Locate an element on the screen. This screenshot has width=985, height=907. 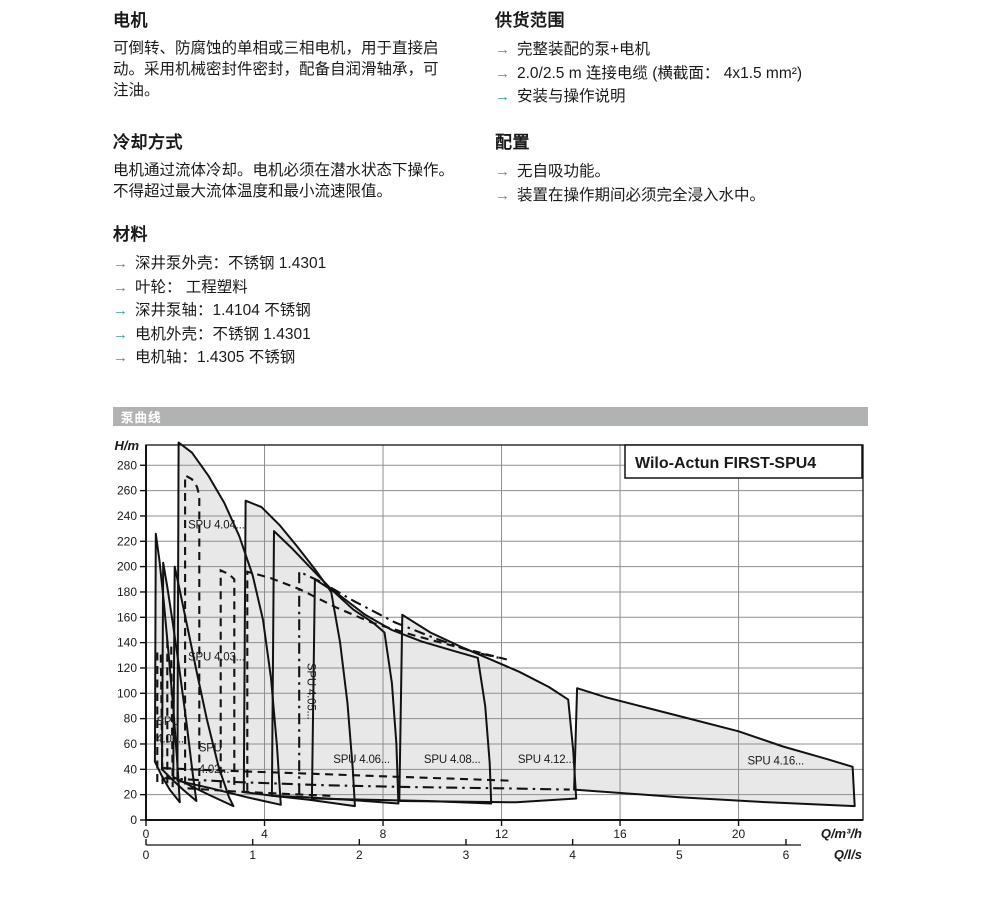
x2-tick-label: 3 is located at coordinates (466, 855).